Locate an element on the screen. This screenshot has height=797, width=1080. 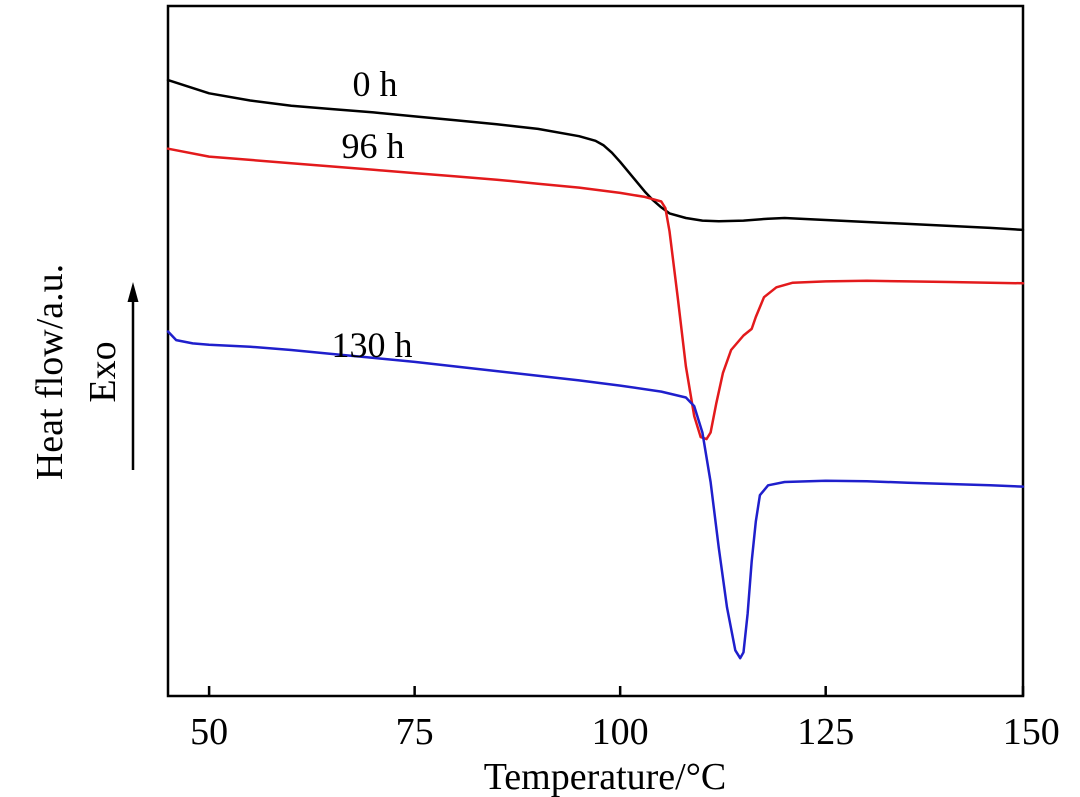
series-label-0h: 0 h is located at coordinates (375, 84).